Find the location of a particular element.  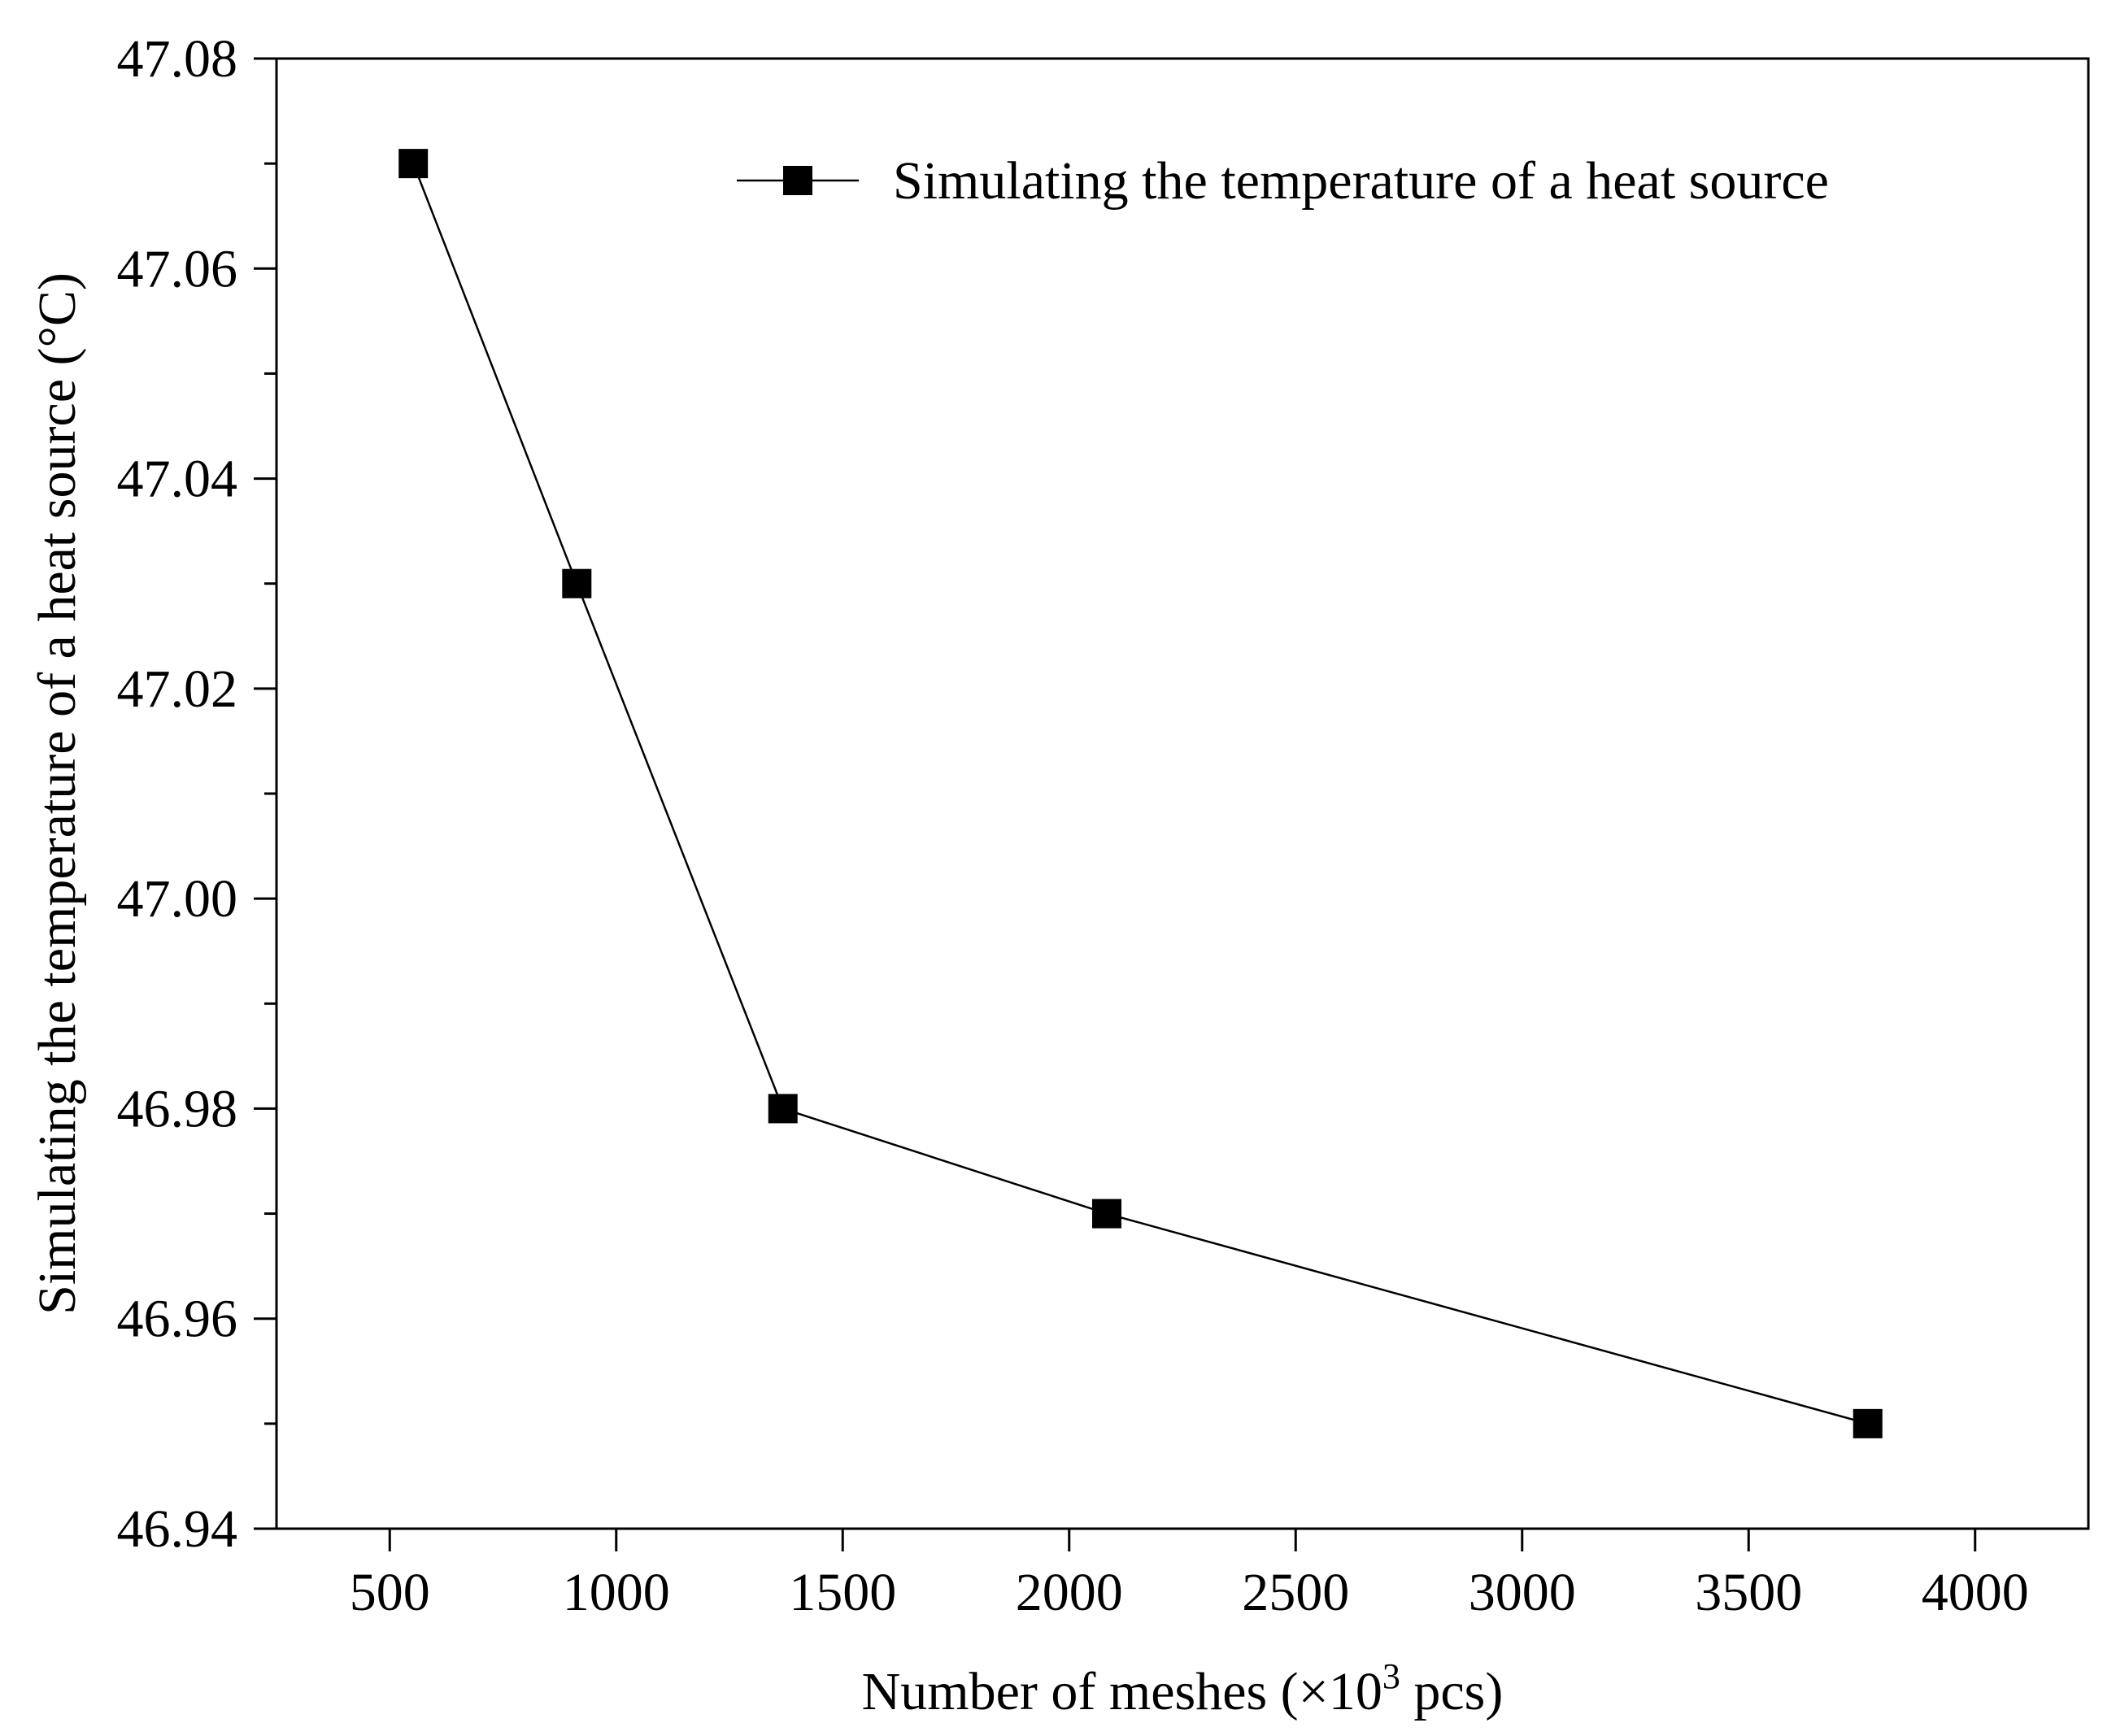

x-axis-title-main: Number of meshes (×10 is located at coordinates (1122, 1691).